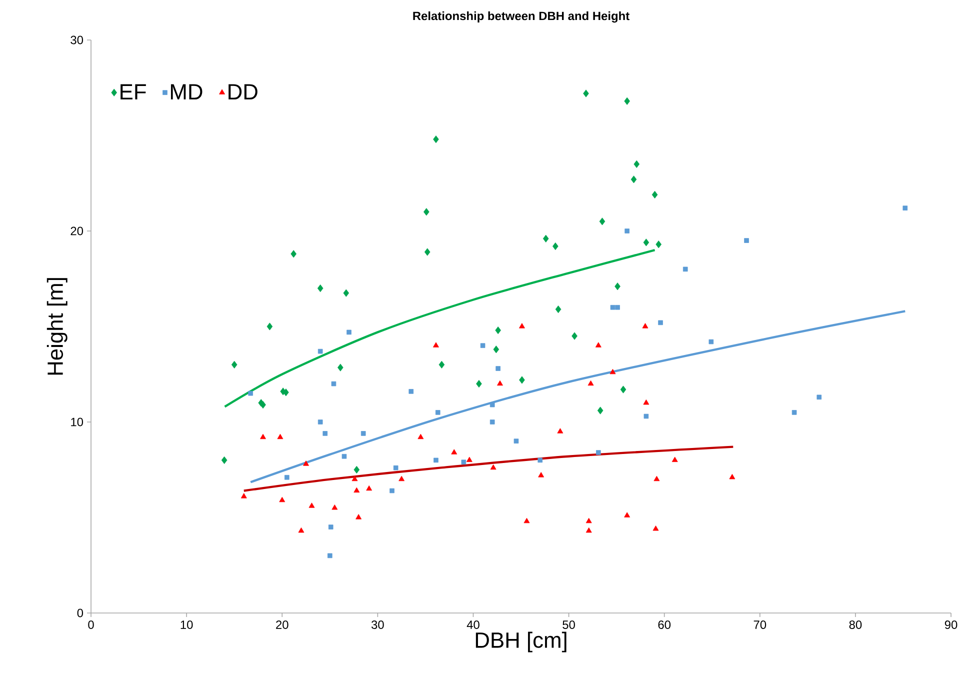 The height and width of the screenshot is (673, 964). Describe the element at coordinates (521, 17) in the screenshot. I see `chart-title: Relationship between DBH and Height` at that location.